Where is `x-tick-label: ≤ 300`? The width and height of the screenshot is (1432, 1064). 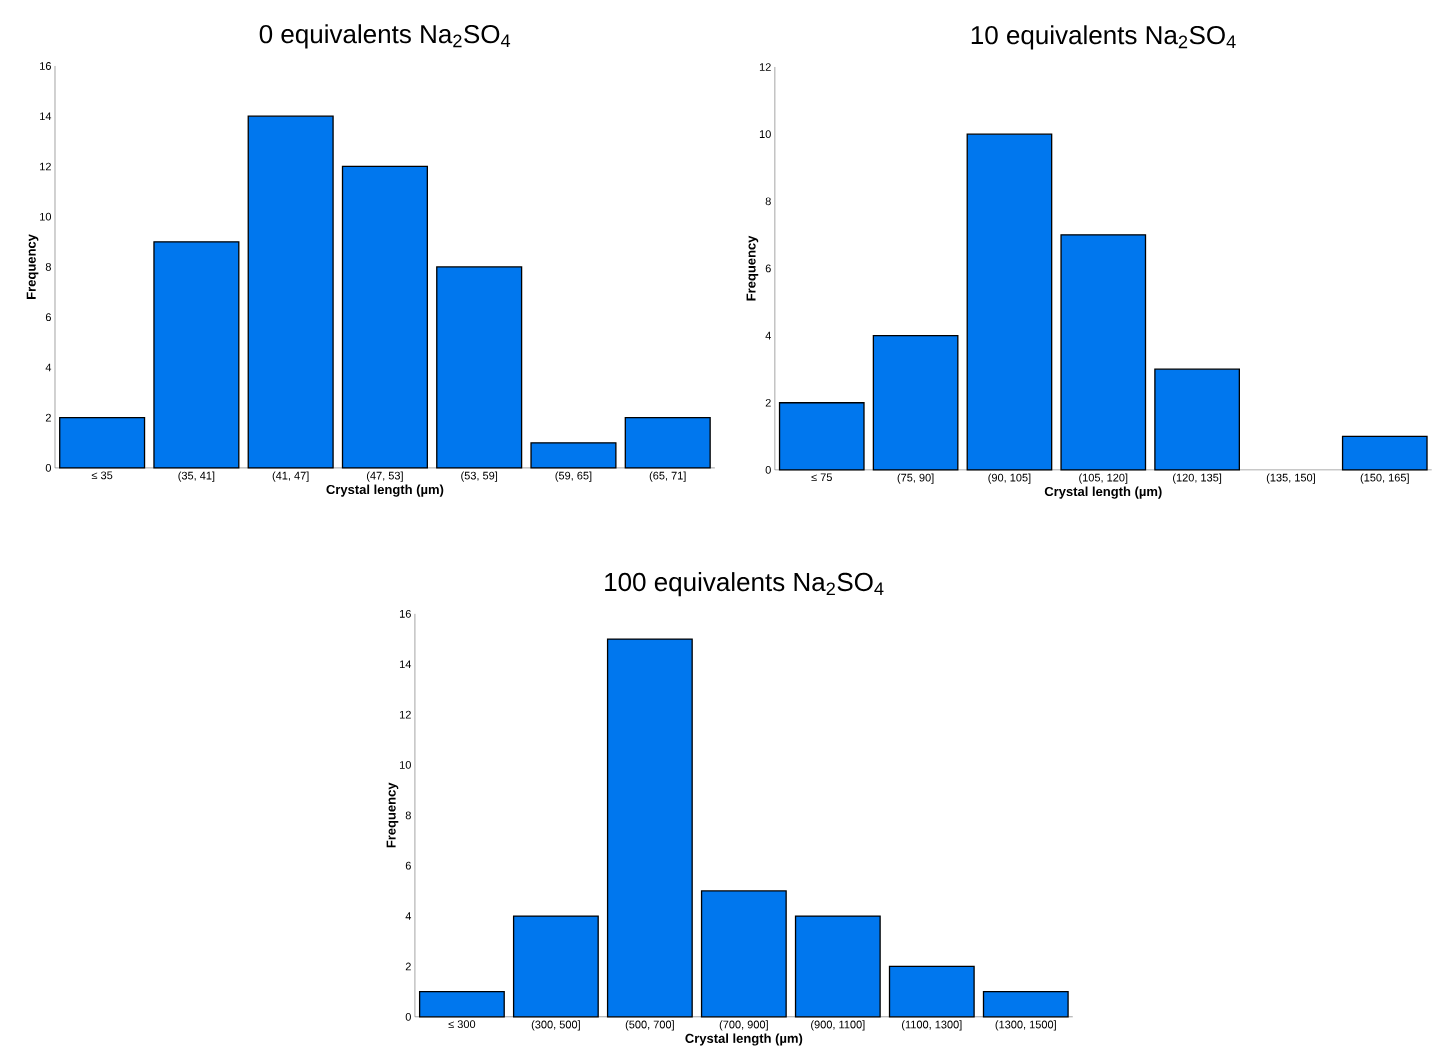
x-tick-label: ≤ 300 is located at coordinates (462, 1024).